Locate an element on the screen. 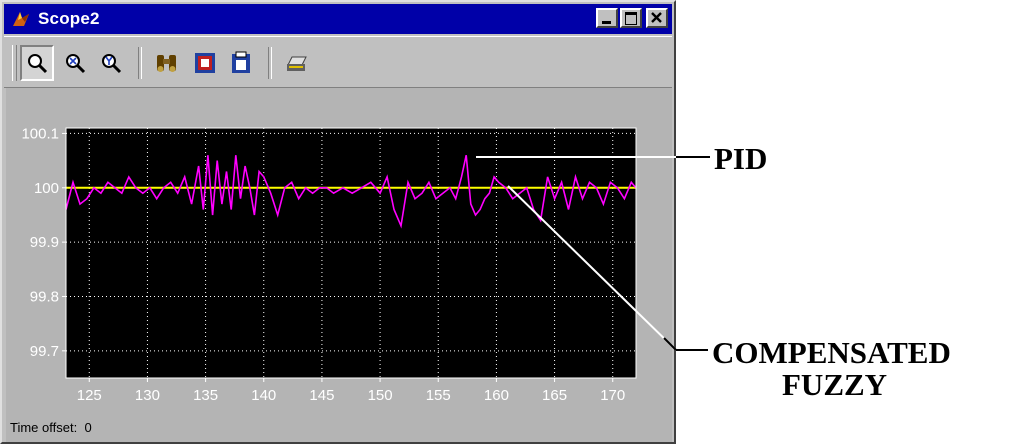 This screenshot has height=446, width=1011. y-tick-label: 99.8 is located at coordinates (44, 296).